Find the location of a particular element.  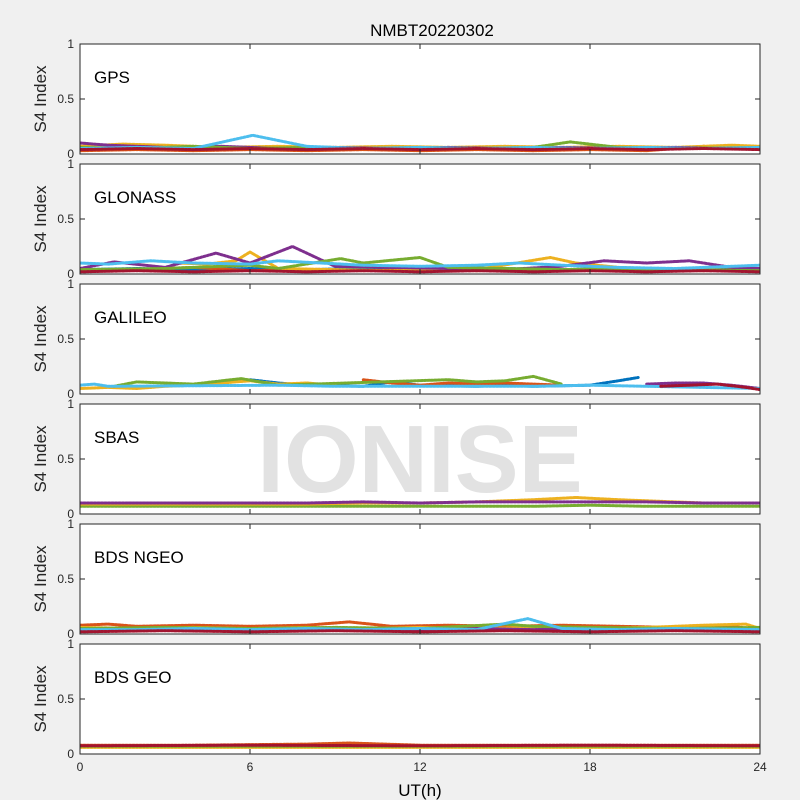

x-tick-label: 12 is located at coordinates (420, 767).